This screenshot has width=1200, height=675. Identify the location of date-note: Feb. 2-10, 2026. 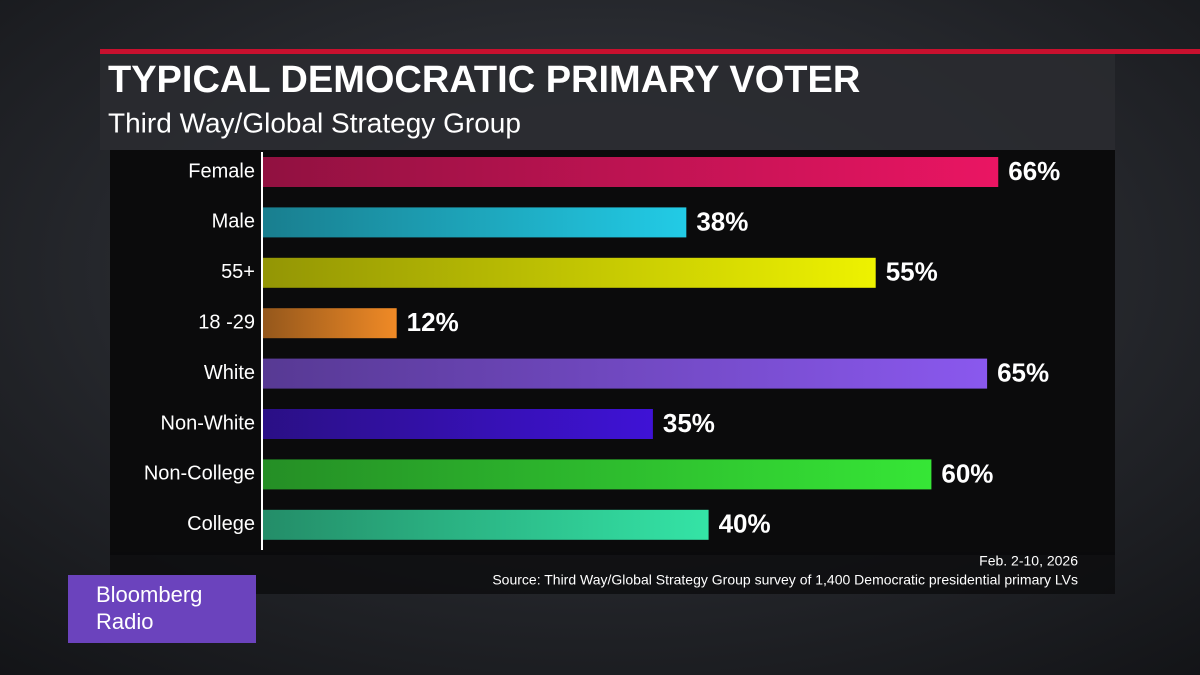
(1028, 561).